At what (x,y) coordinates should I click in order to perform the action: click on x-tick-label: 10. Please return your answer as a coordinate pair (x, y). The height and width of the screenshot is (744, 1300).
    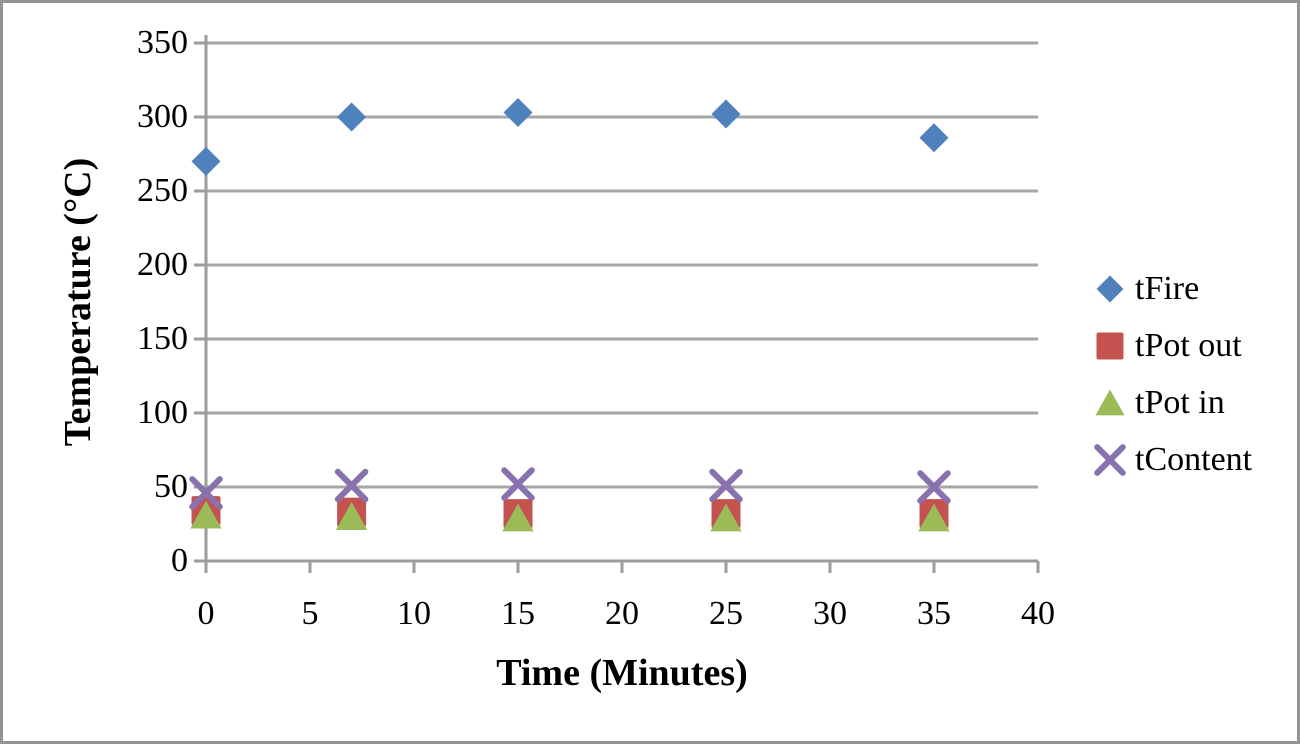
    Looking at the image, I should click on (414, 613).